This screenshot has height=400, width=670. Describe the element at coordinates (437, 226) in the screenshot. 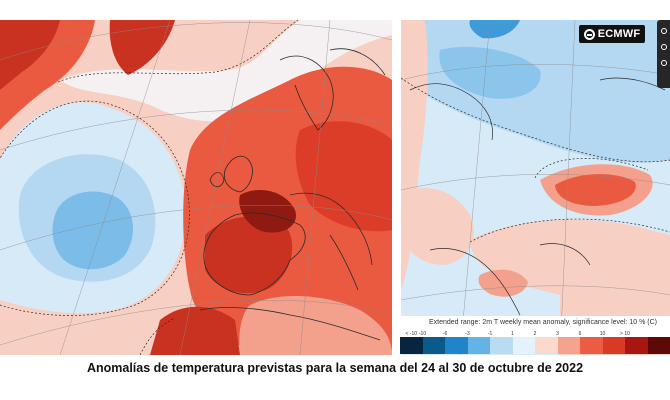

I see `balkans-warm-anomaly` at that location.